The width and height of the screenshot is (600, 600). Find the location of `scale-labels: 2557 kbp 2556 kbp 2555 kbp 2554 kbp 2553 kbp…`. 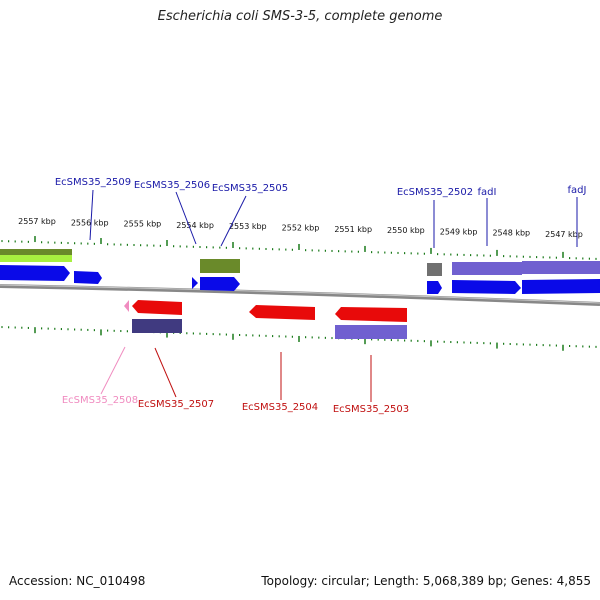

scale-labels: 2557 kbp 2556 kbp 2555 kbp 2554 kbp 2553 kbp… is located at coordinates (300, 228).